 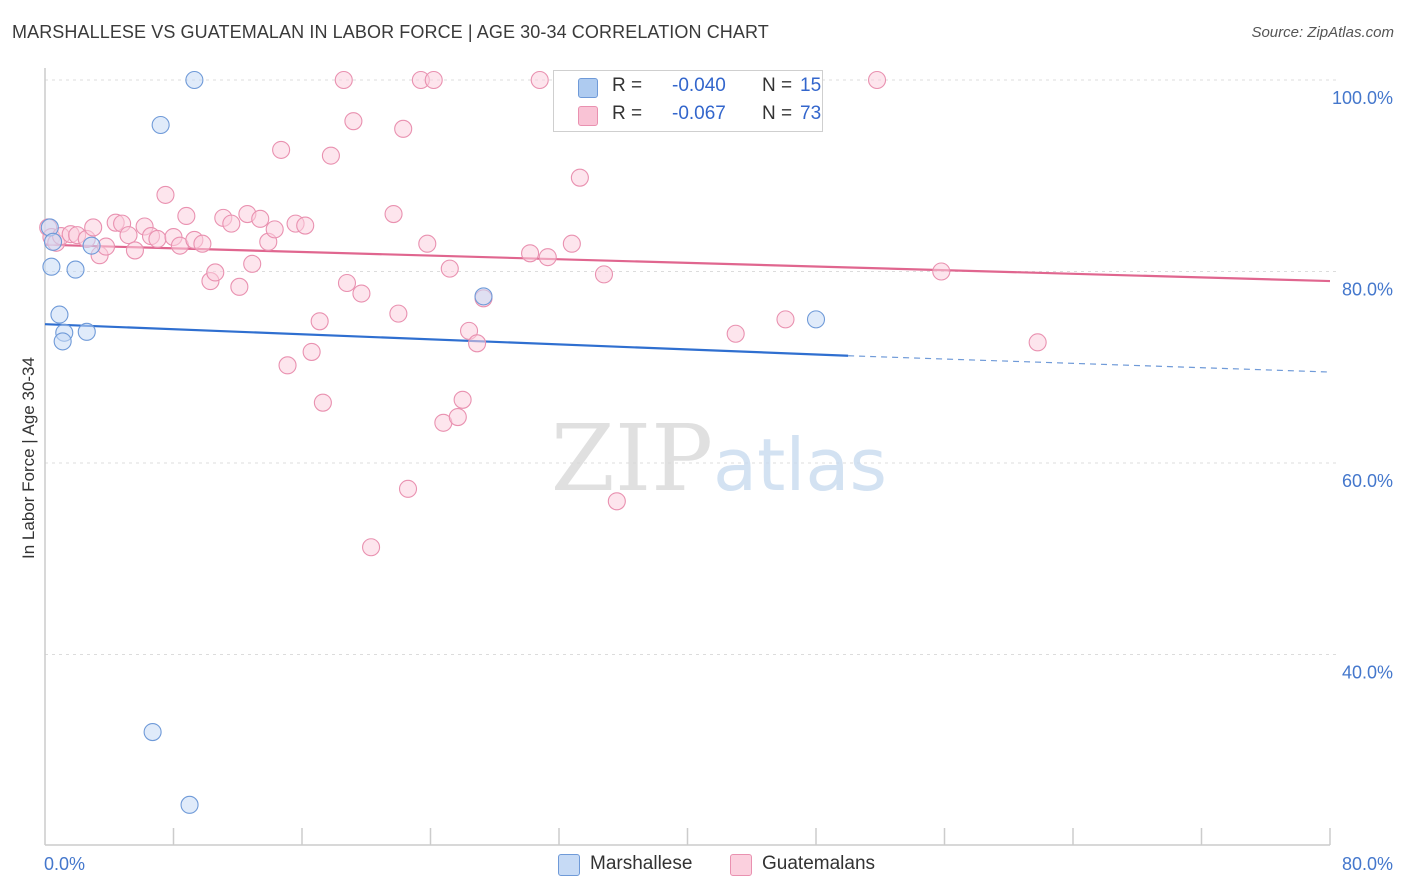 I want to click on y-tick-label: 40.0%, so click(x=1367, y=673).